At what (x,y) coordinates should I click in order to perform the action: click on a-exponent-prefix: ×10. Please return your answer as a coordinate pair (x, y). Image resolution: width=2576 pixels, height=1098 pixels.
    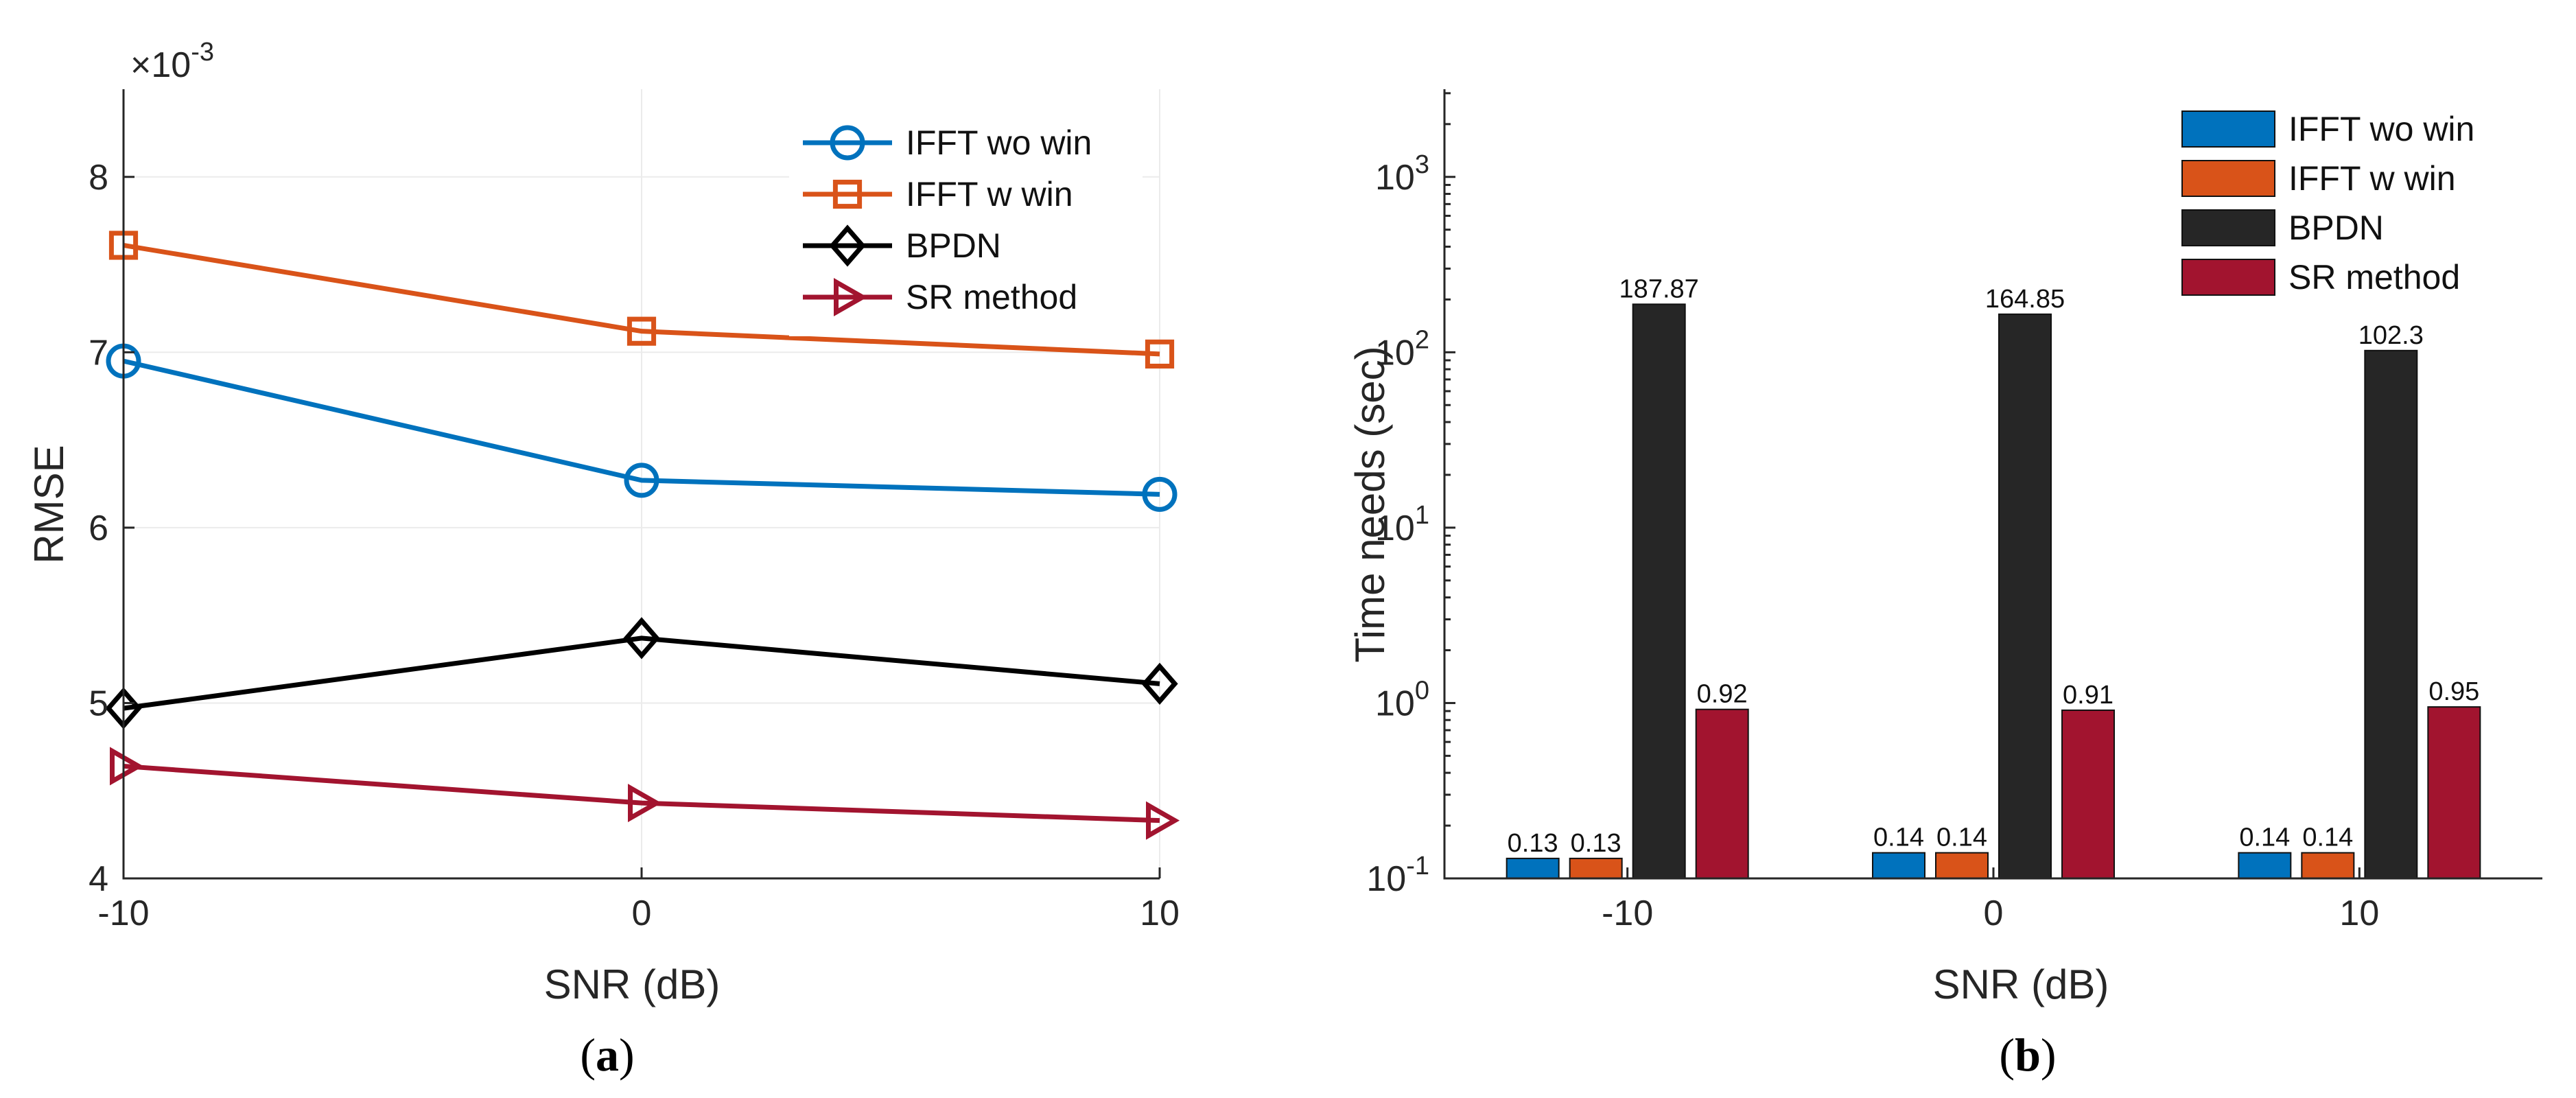
    Looking at the image, I should click on (160, 65).